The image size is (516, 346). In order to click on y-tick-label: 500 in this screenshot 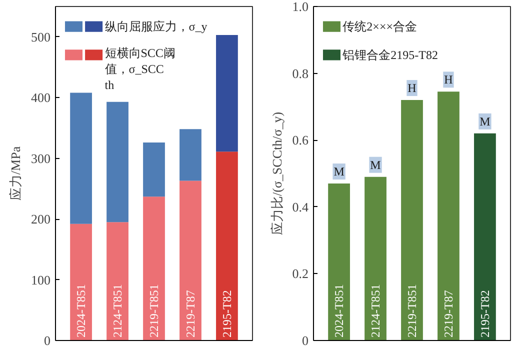, I will do `click(40, 36)`.